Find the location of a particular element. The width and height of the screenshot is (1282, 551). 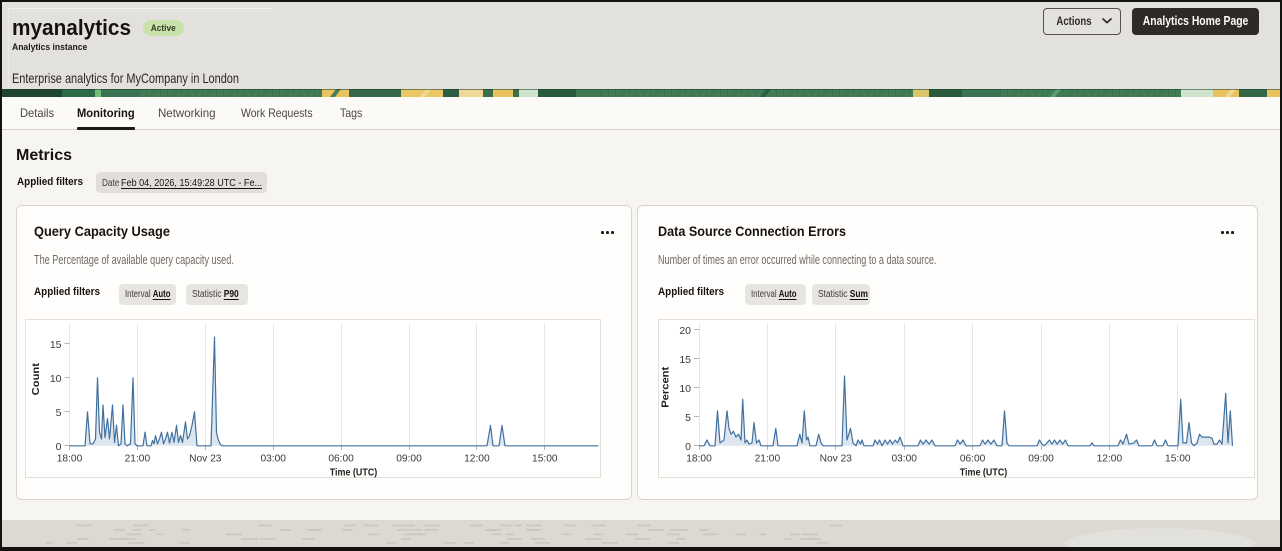

svg-text: Count is located at coordinates (36, 379).